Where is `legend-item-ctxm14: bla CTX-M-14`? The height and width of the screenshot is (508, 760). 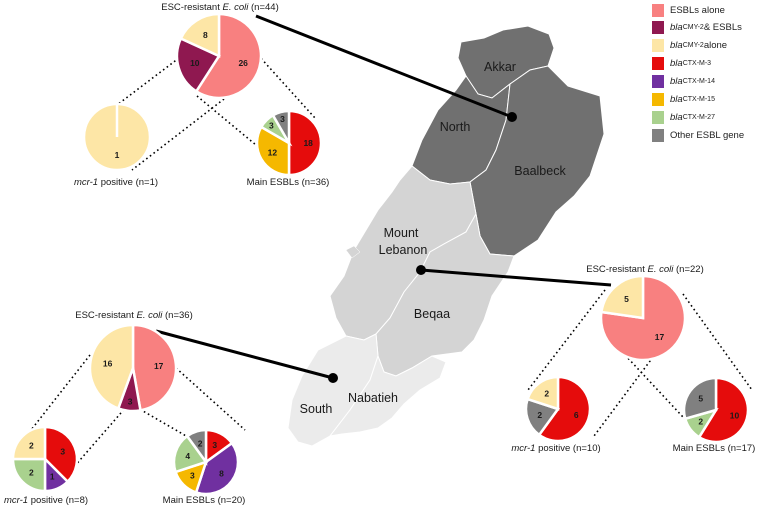 legend-item-ctxm14: bla CTX-M-14 is located at coordinates (683, 81).